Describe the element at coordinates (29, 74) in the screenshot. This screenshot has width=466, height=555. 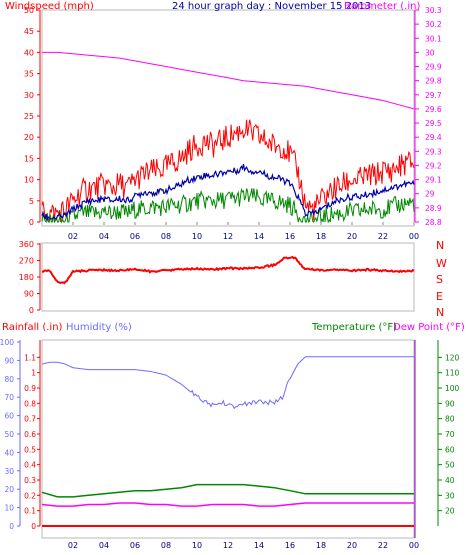
I see `wind-tick-label: 35` at that location.